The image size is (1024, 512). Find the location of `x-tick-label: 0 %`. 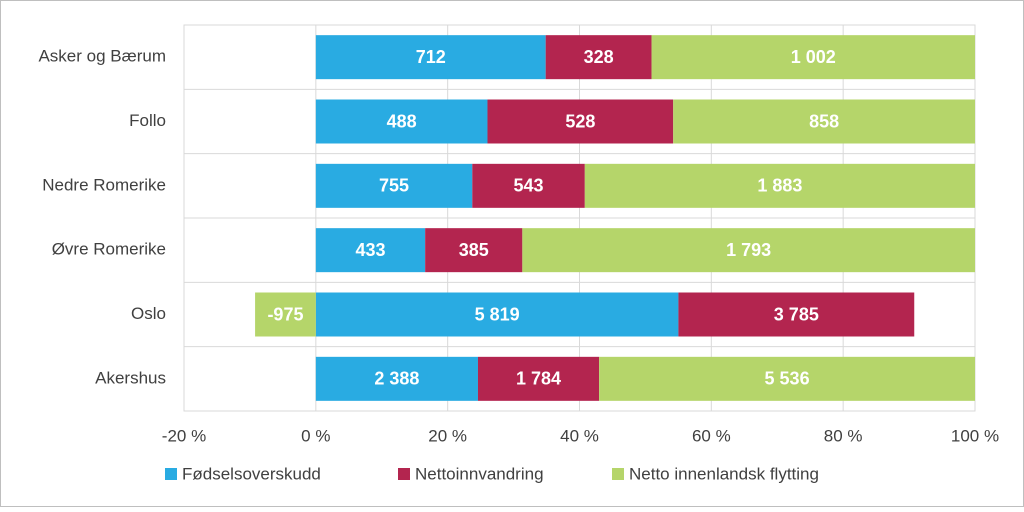

x-tick-label: 0 % is located at coordinates (315, 435).